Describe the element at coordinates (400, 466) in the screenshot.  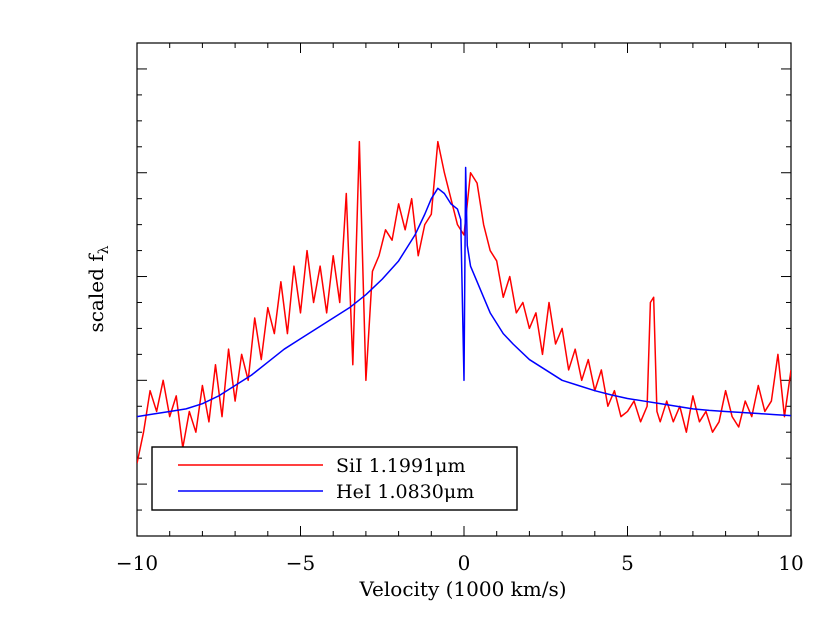
I see `legend-label-sii: SiI 1.1991μm` at that location.